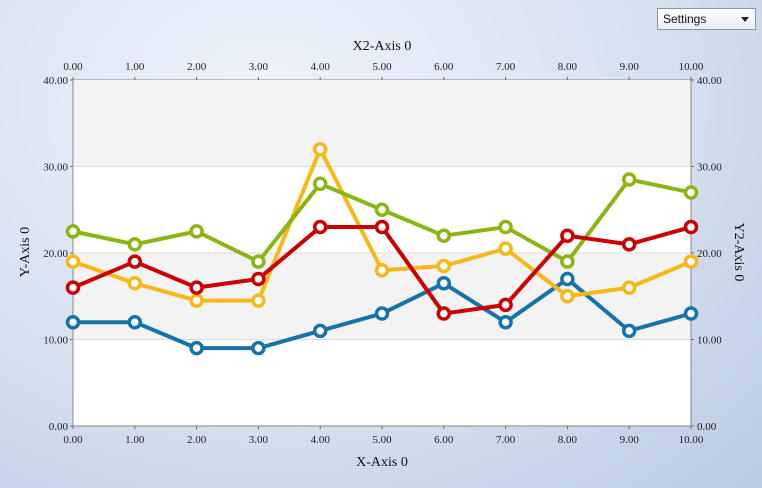 Image resolution: width=762 pixels, height=488 pixels. Describe the element at coordinates (630, 67) in the screenshot. I see `x2-tick-label: 9.00` at that location.